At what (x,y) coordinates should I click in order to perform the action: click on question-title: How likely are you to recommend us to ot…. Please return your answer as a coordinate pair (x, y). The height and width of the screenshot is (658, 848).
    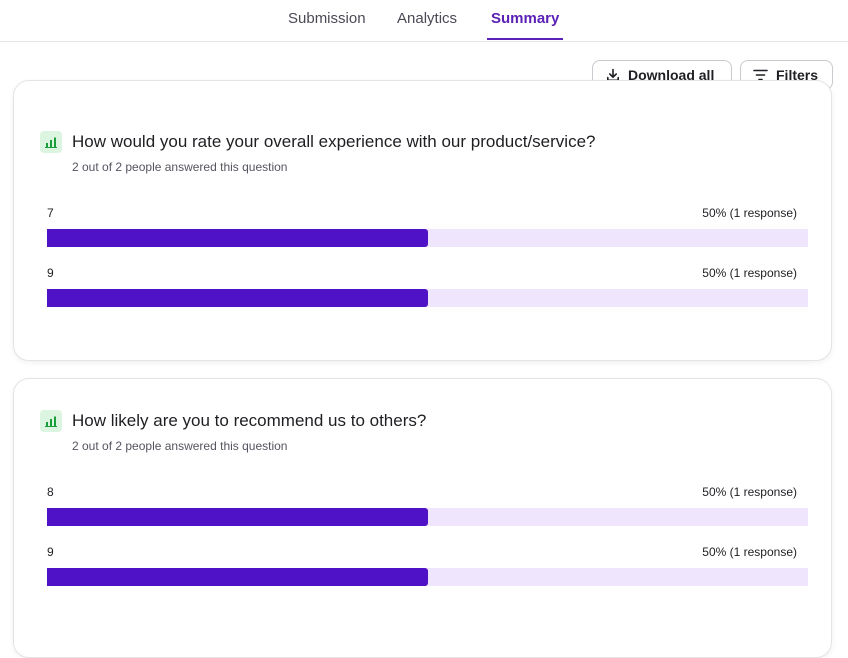
    Looking at the image, I should click on (249, 420).